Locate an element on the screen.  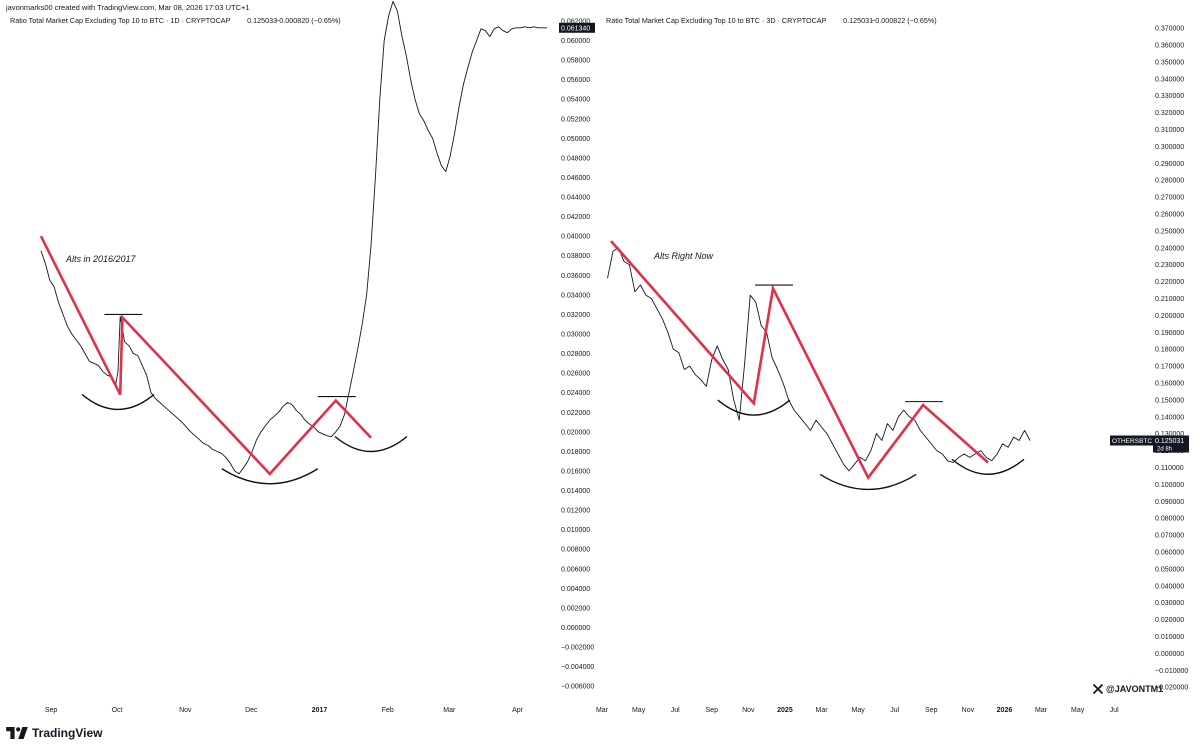
right-y-tick-label: 0.180000 is located at coordinates (1169, 350).